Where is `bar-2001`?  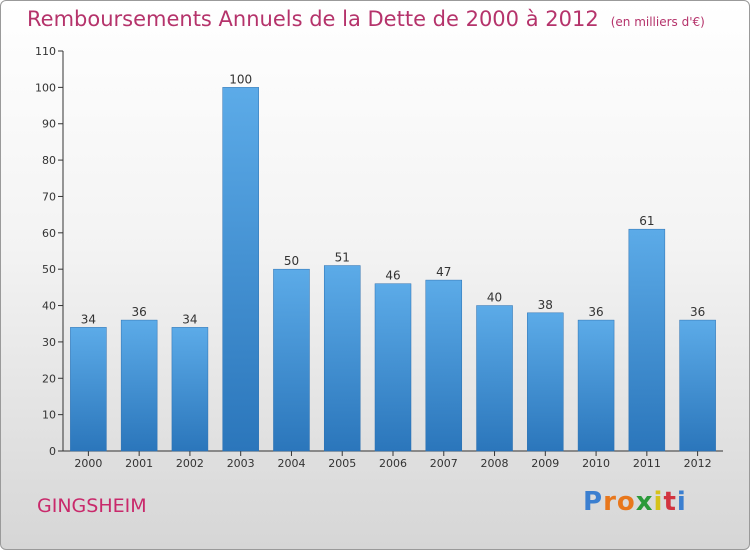
bar-2001 is located at coordinates (139, 385).